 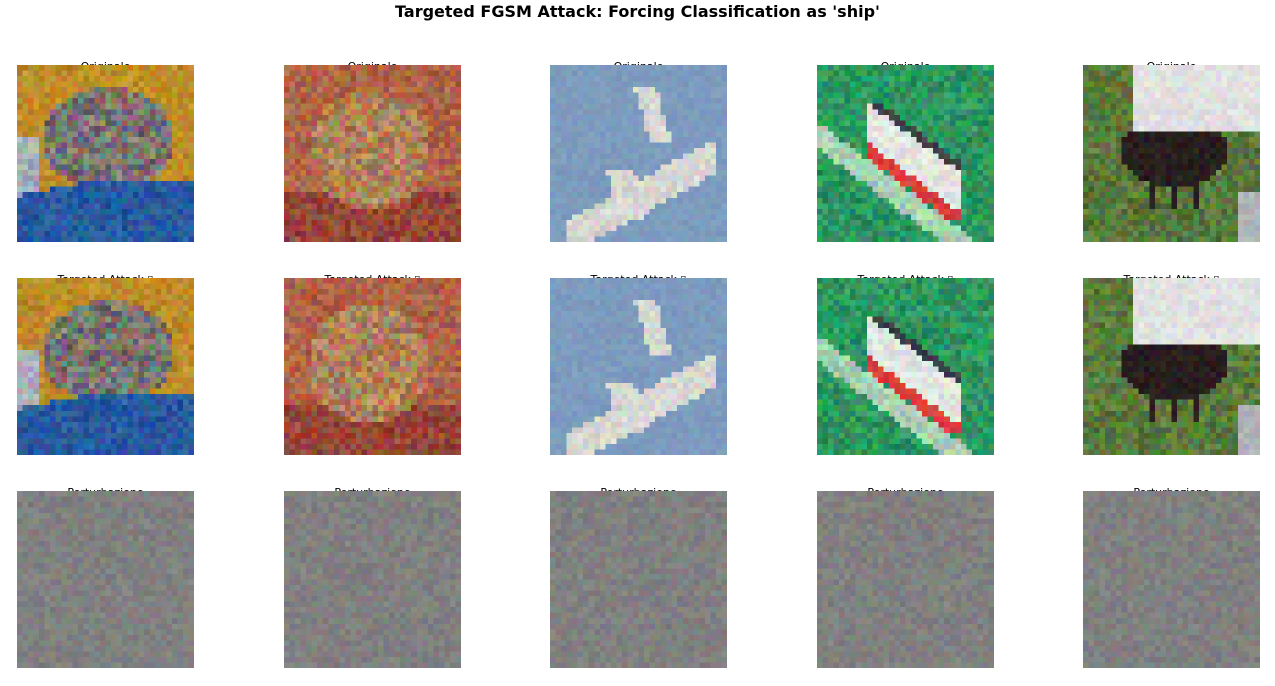 I want to click on panel-caption: Originalefrog(Pred: frog), so click(x=372, y=78).